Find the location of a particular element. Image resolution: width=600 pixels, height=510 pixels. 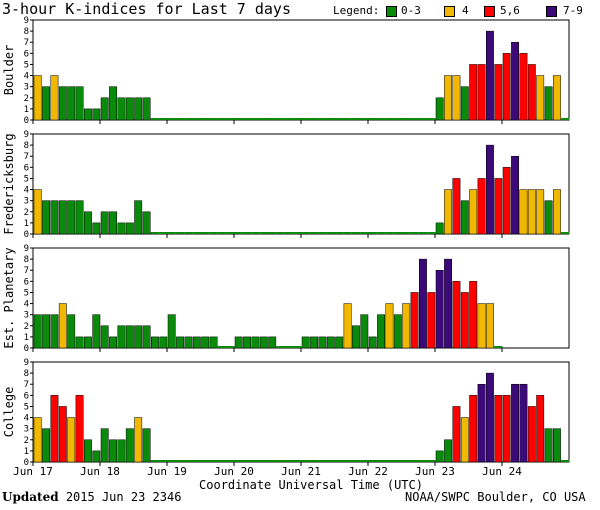

legend-label: Legend: is located at coordinates (356, 10).